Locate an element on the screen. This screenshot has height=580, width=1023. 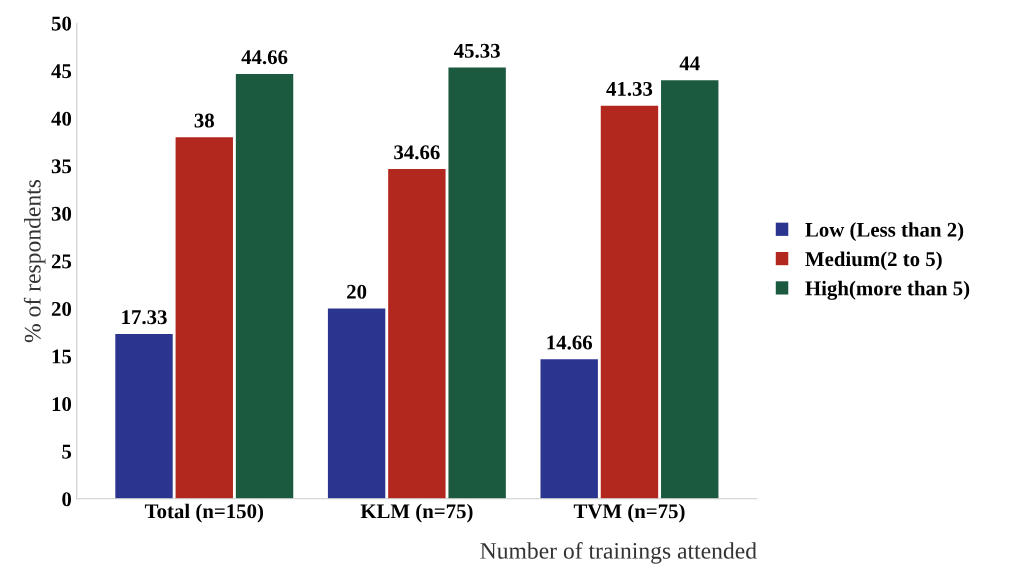
data-label: 38 is located at coordinates (204, 120).